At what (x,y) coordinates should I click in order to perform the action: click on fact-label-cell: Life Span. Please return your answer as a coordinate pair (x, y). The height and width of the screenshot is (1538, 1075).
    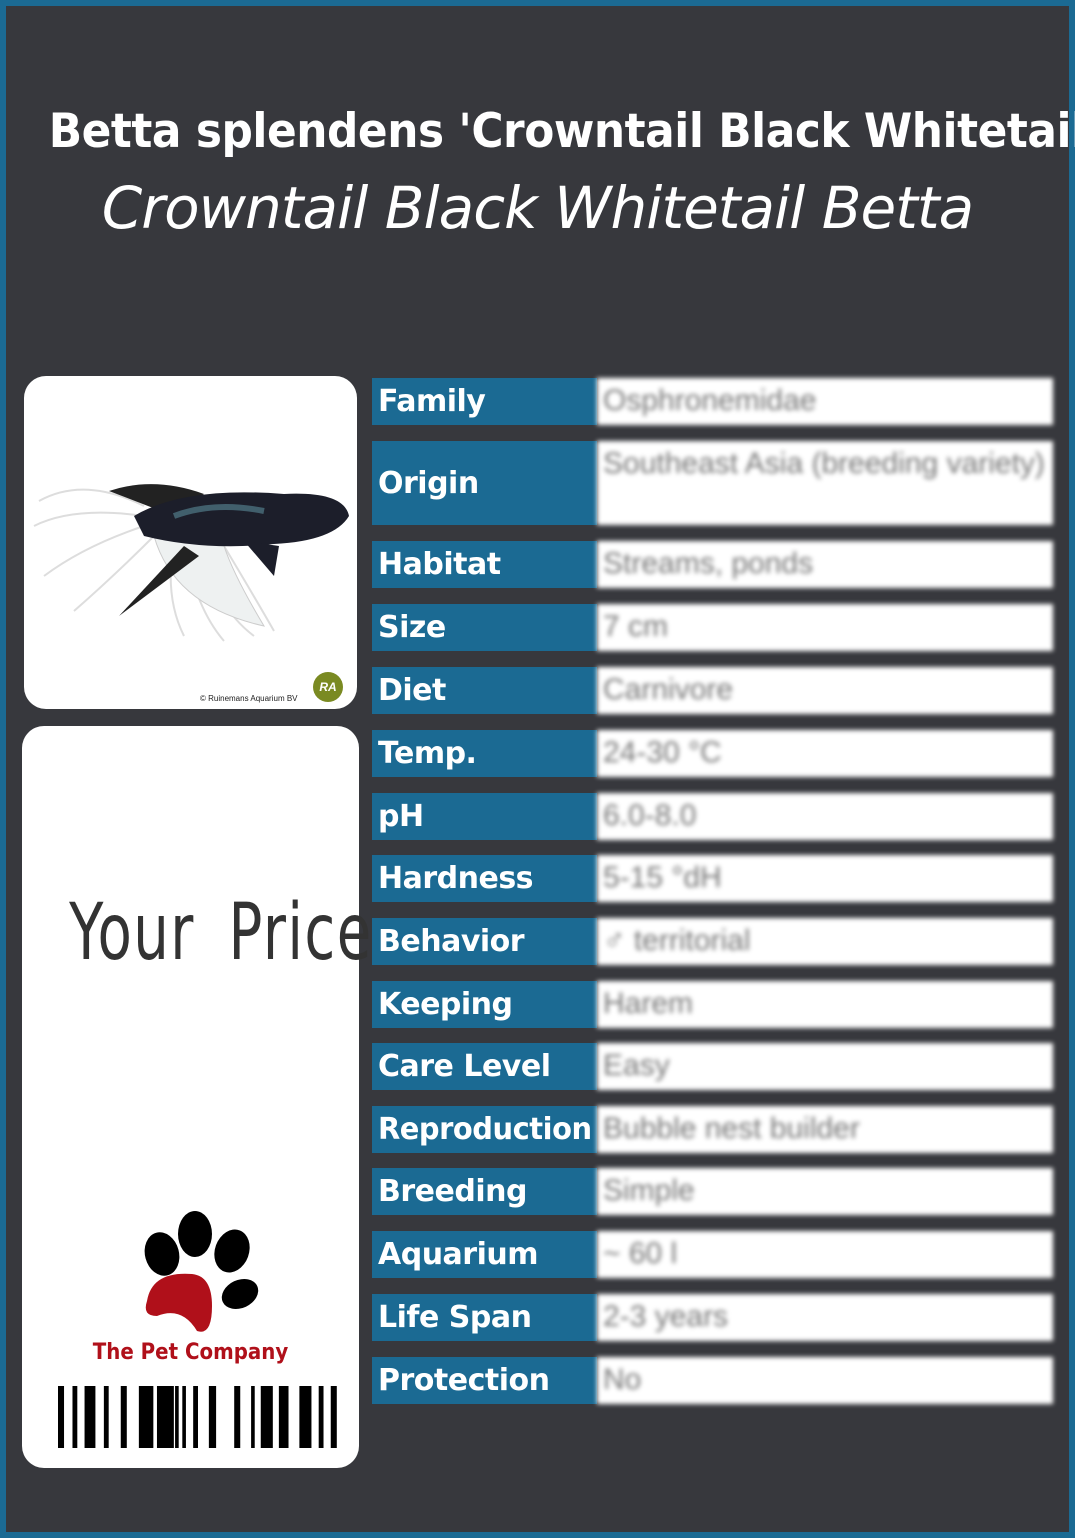
    Looking at the image, I should click on (484, 1317).